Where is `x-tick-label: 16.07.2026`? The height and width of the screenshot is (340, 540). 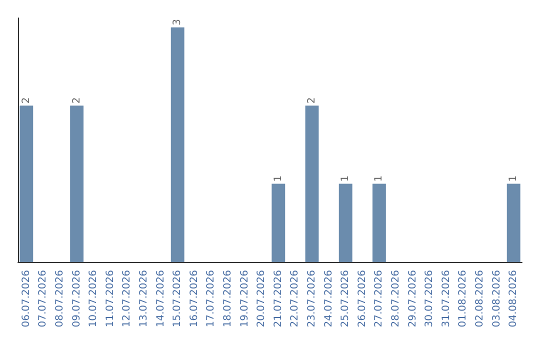
x-tick-label: 16.07.2026 is located at coordinates (194, 299).